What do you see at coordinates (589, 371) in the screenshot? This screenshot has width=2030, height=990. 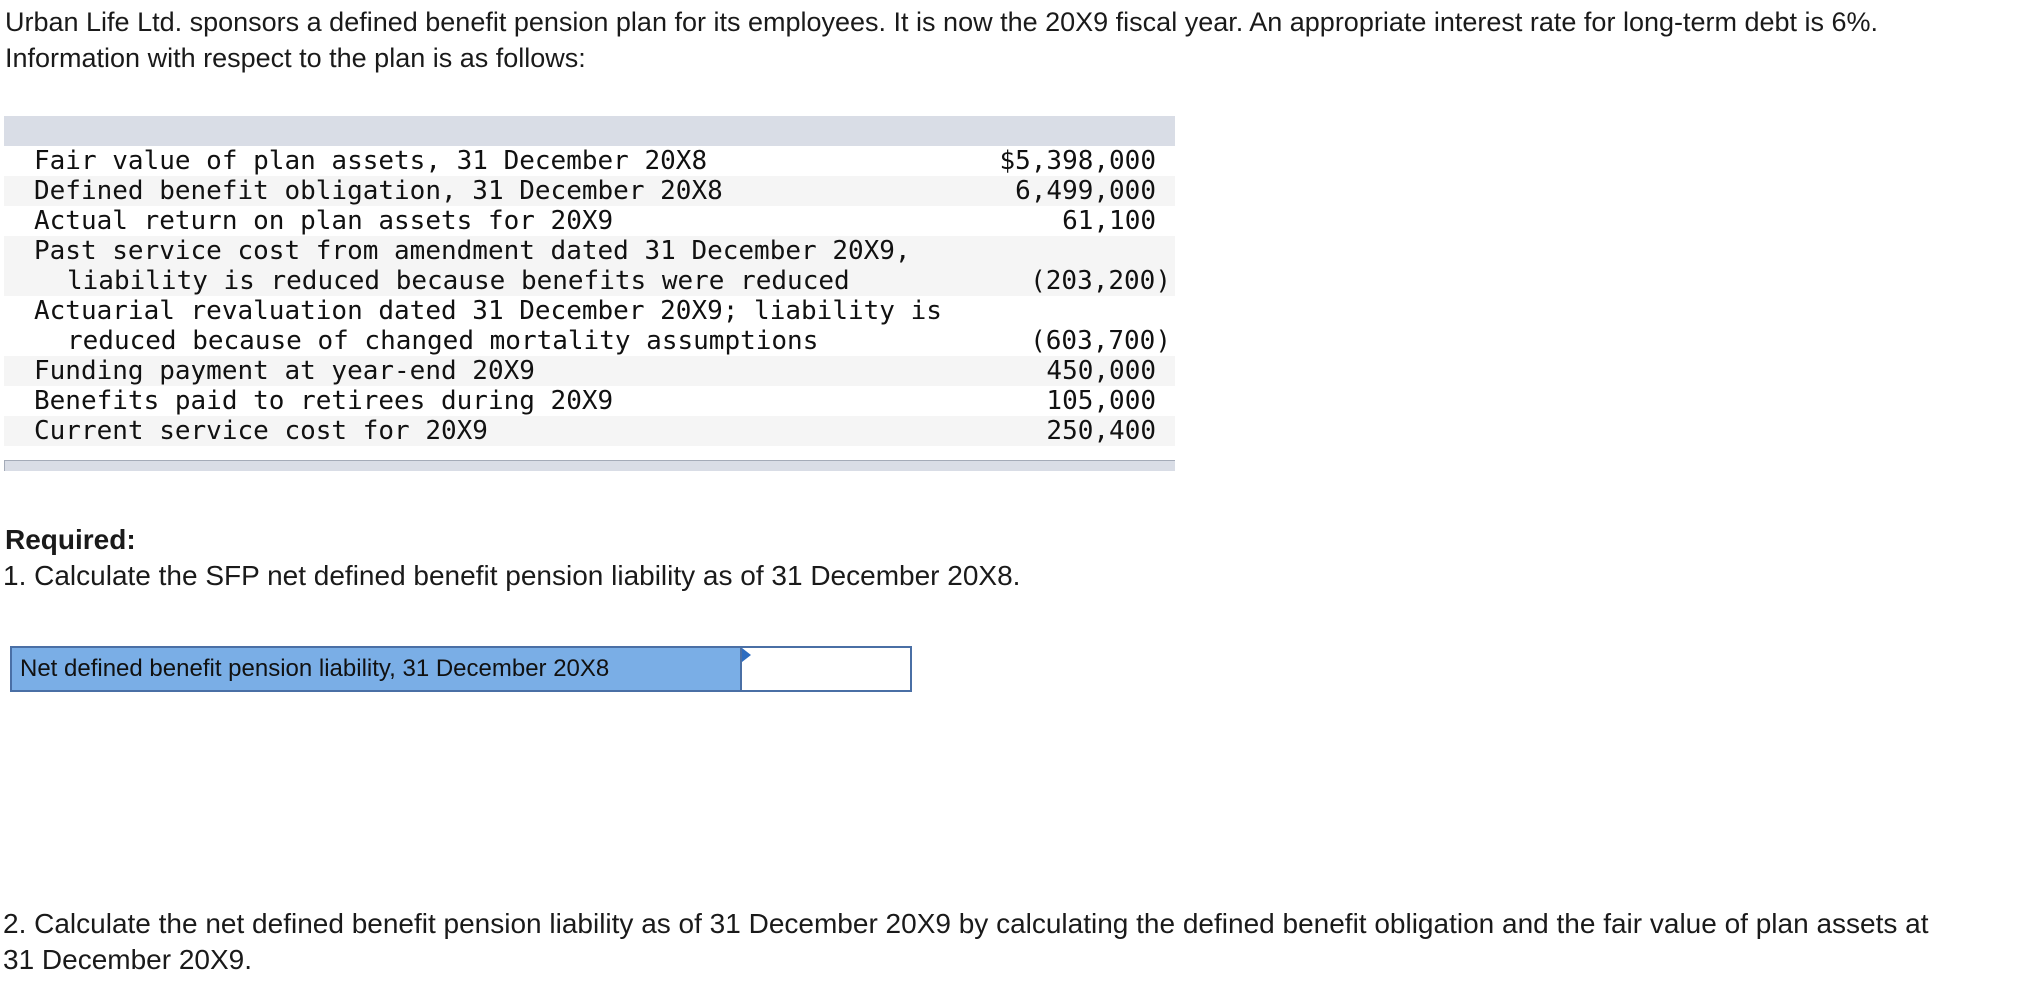 I see `table-row: Funding payment at year-end 20X9 450,000` at bounding box center [589, 371].